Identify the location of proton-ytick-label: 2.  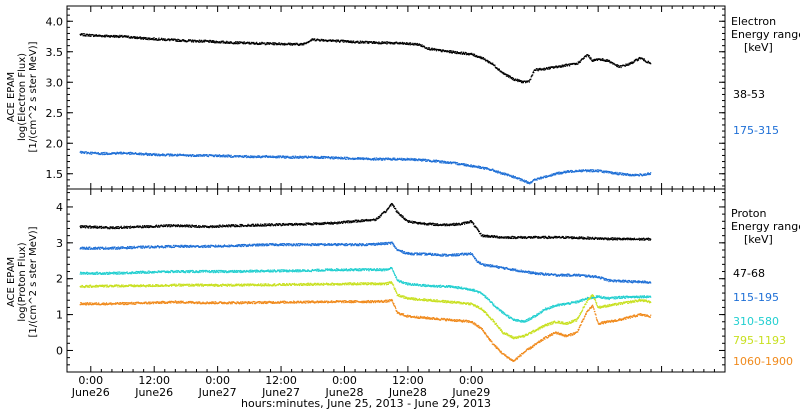
(59, 279).